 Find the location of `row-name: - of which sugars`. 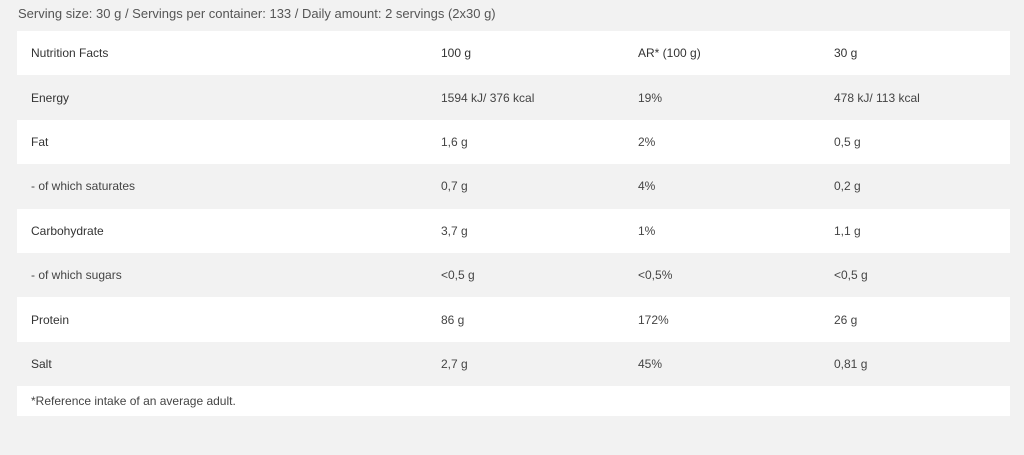

row-name: - of which sugars is located at coordinates (76, 275).